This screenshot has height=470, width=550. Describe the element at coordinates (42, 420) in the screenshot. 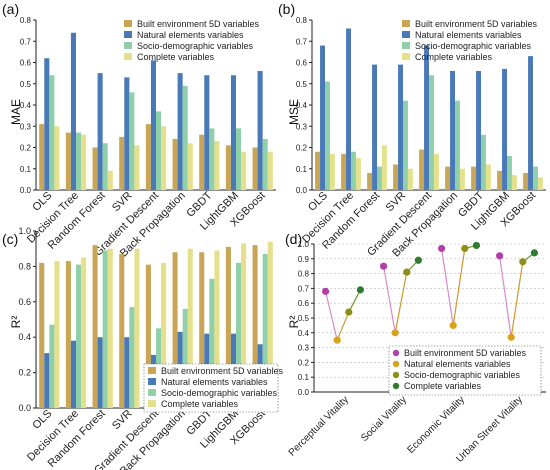

I see `panel-c-xtick-label: OLS` at that location.